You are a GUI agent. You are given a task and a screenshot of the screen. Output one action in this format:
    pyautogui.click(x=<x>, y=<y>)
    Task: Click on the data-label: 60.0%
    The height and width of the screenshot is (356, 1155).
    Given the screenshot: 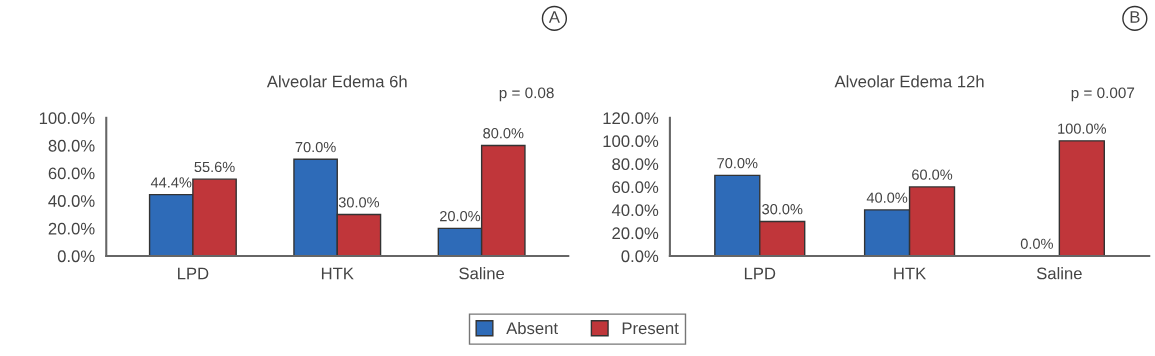 What is the action you would take?
    pyautogui.click(x=932, y=174)
    